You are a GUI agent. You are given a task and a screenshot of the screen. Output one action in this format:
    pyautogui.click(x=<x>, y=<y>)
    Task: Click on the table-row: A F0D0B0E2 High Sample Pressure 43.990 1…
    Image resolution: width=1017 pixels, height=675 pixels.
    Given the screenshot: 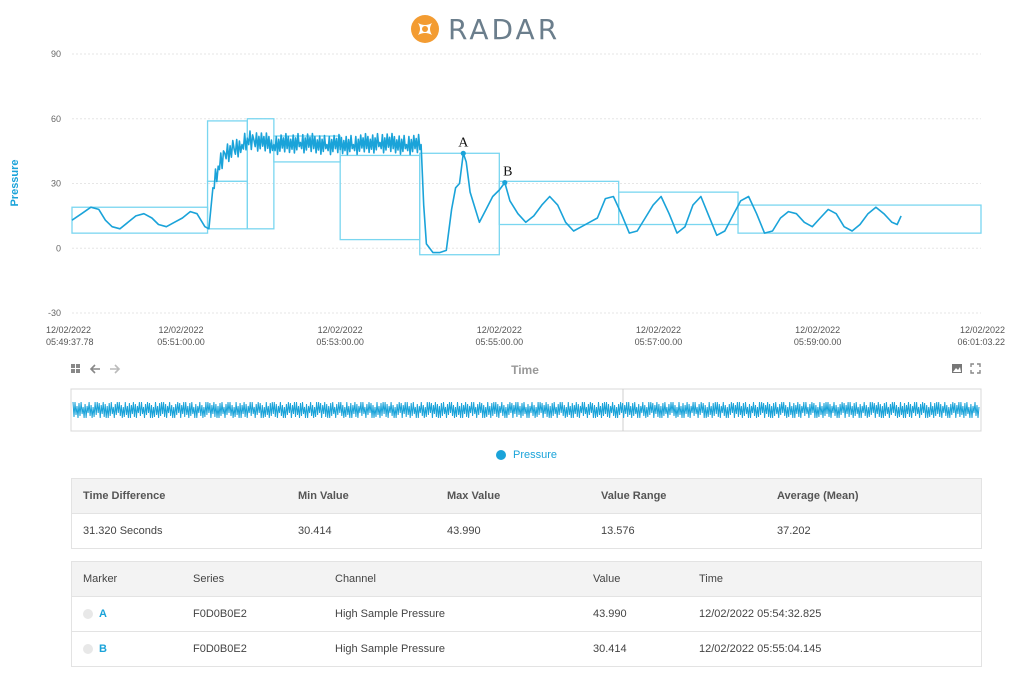 What is the action you would take?
    pyautogui.click(x=526, y=614)
    